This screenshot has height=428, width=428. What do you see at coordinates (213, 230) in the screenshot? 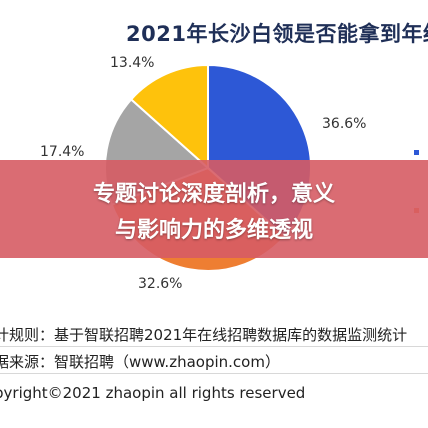
I see `banner-line-2: 与影响力的多维透视` at bounding box center [213, 230].